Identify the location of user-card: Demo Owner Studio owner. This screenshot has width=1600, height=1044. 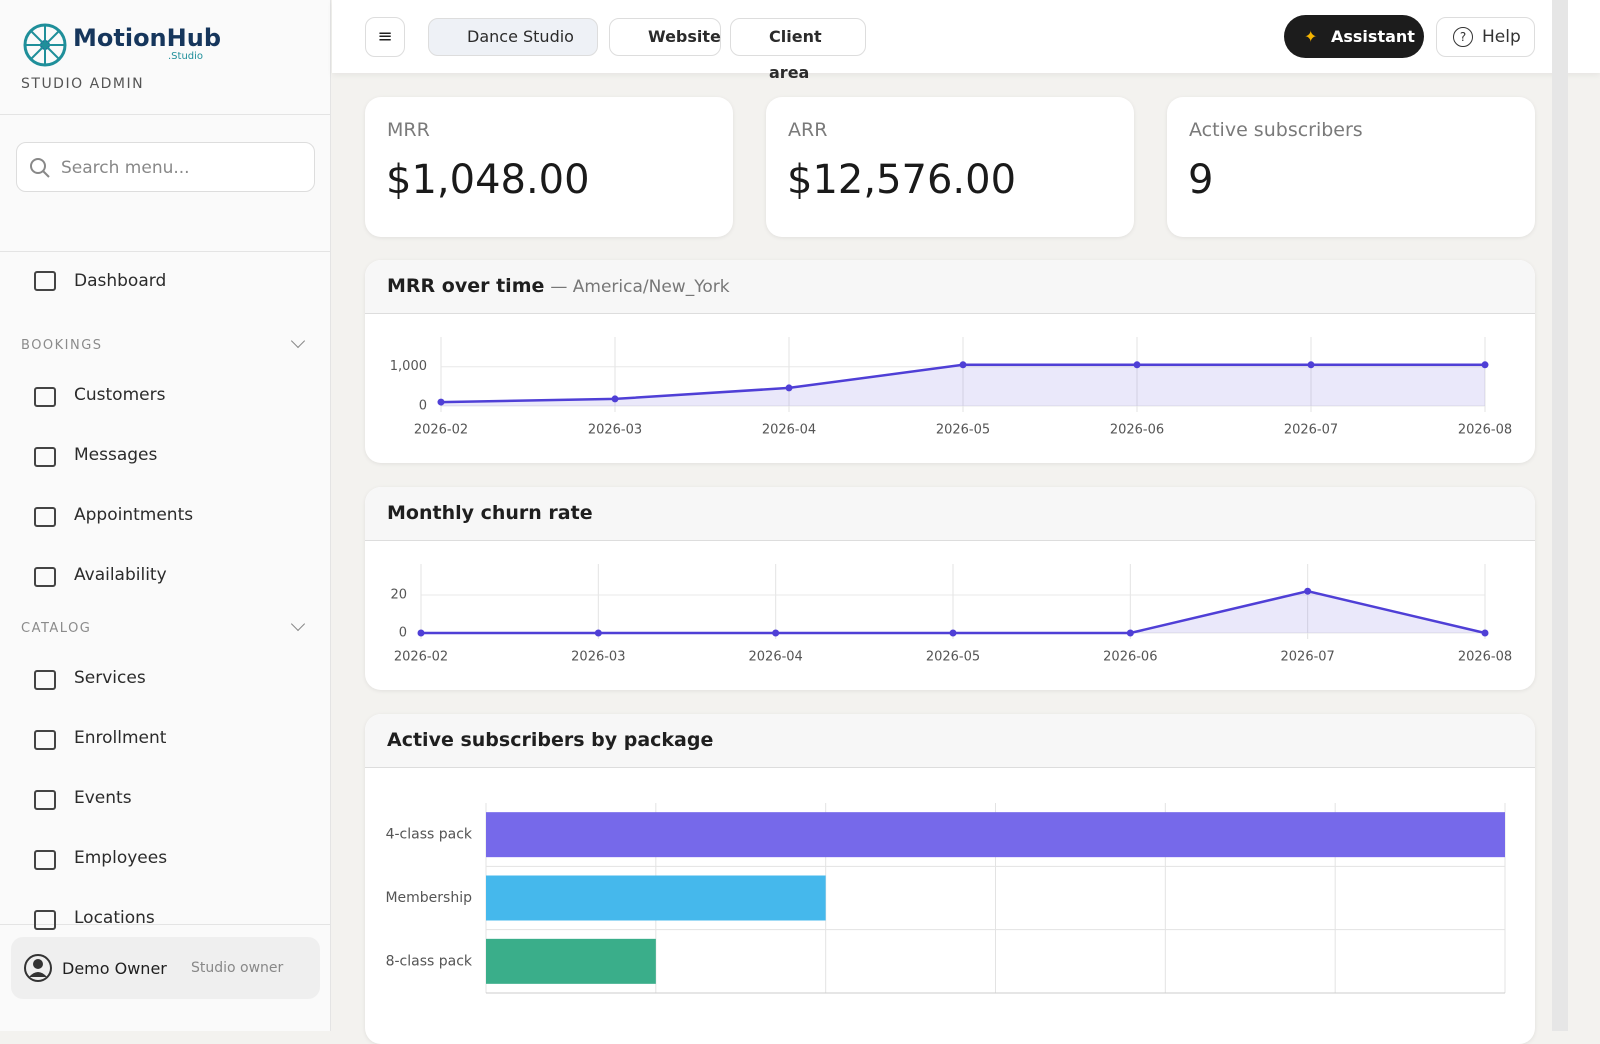
(165, 968).